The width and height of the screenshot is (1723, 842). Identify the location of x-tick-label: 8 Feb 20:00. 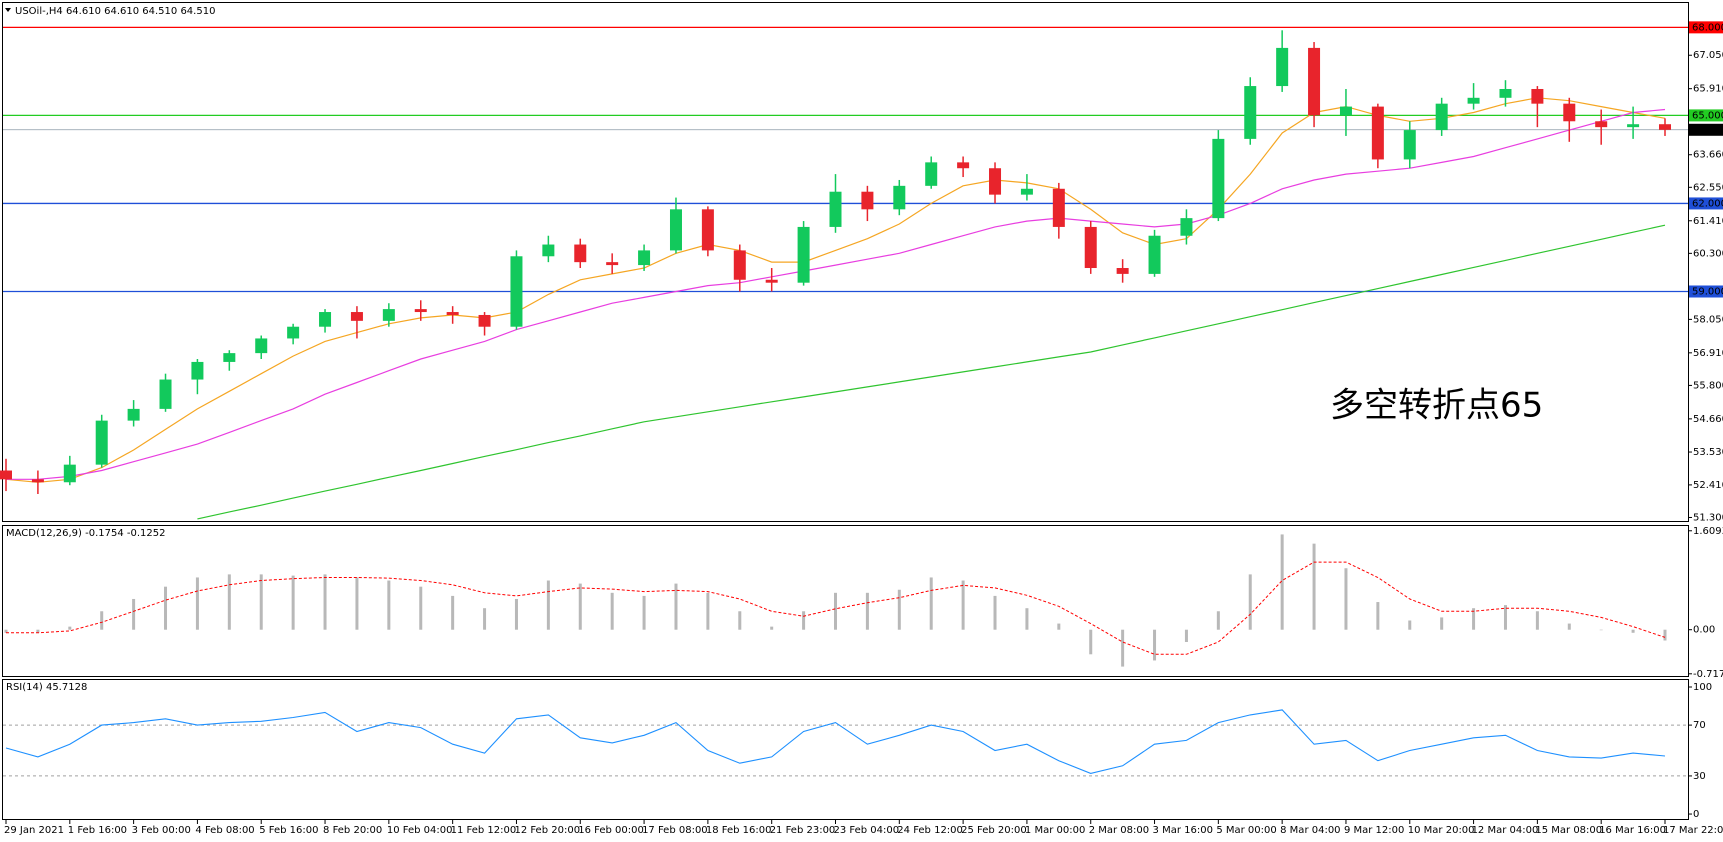
(352, 830).